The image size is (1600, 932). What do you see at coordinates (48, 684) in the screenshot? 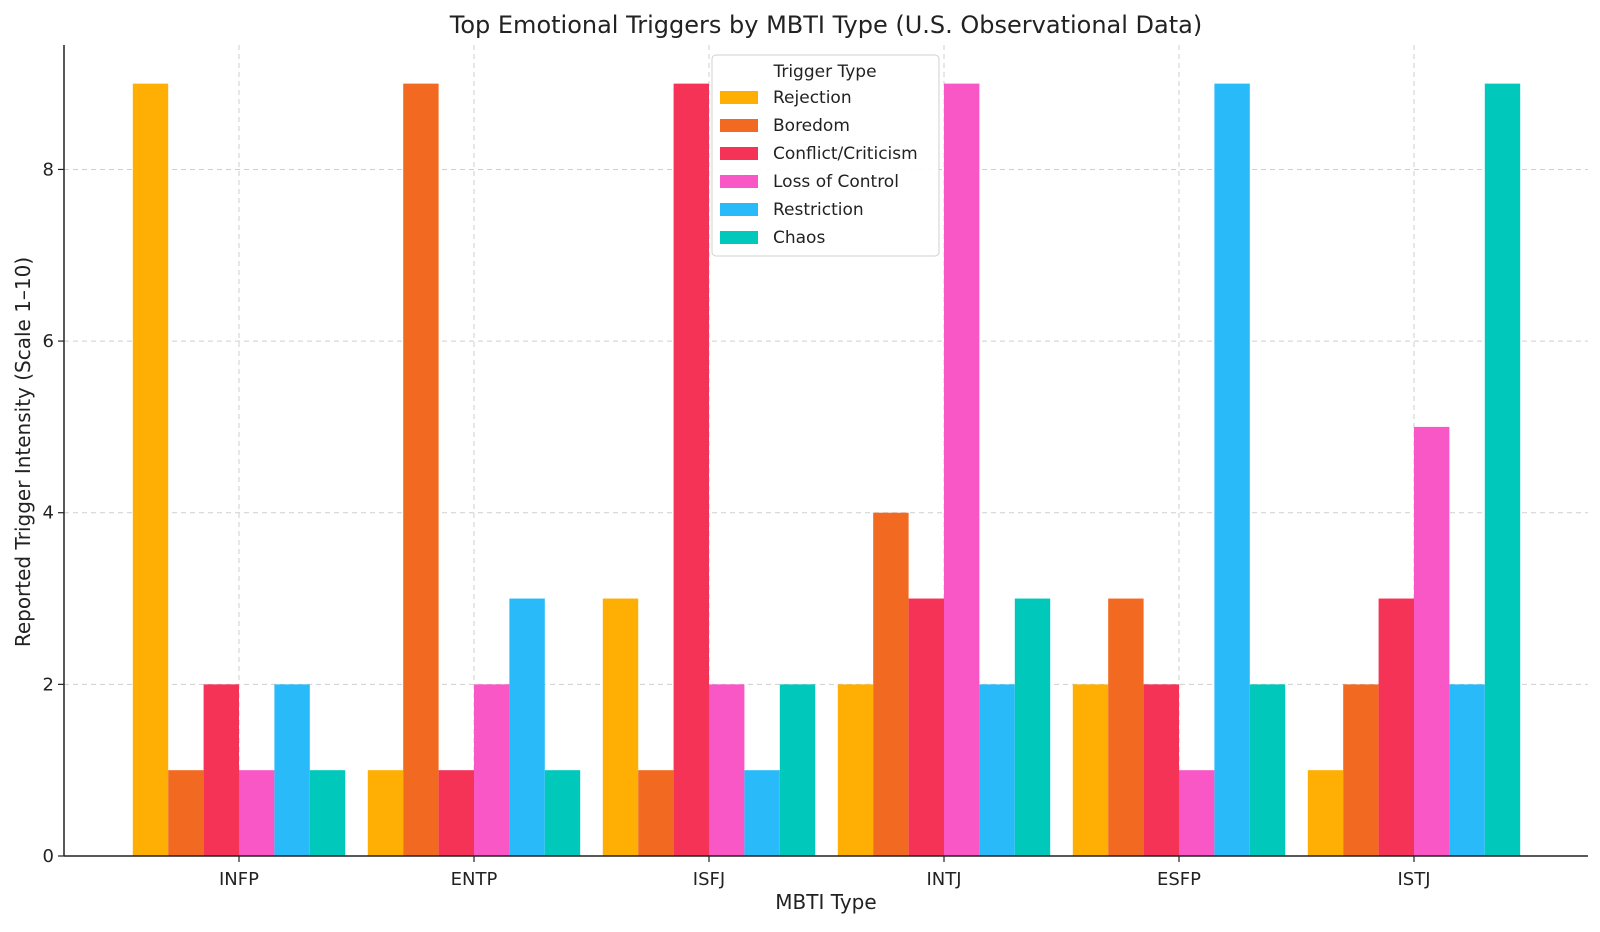
I see `y-tick-label: 2` at bounding box center [48, 684].